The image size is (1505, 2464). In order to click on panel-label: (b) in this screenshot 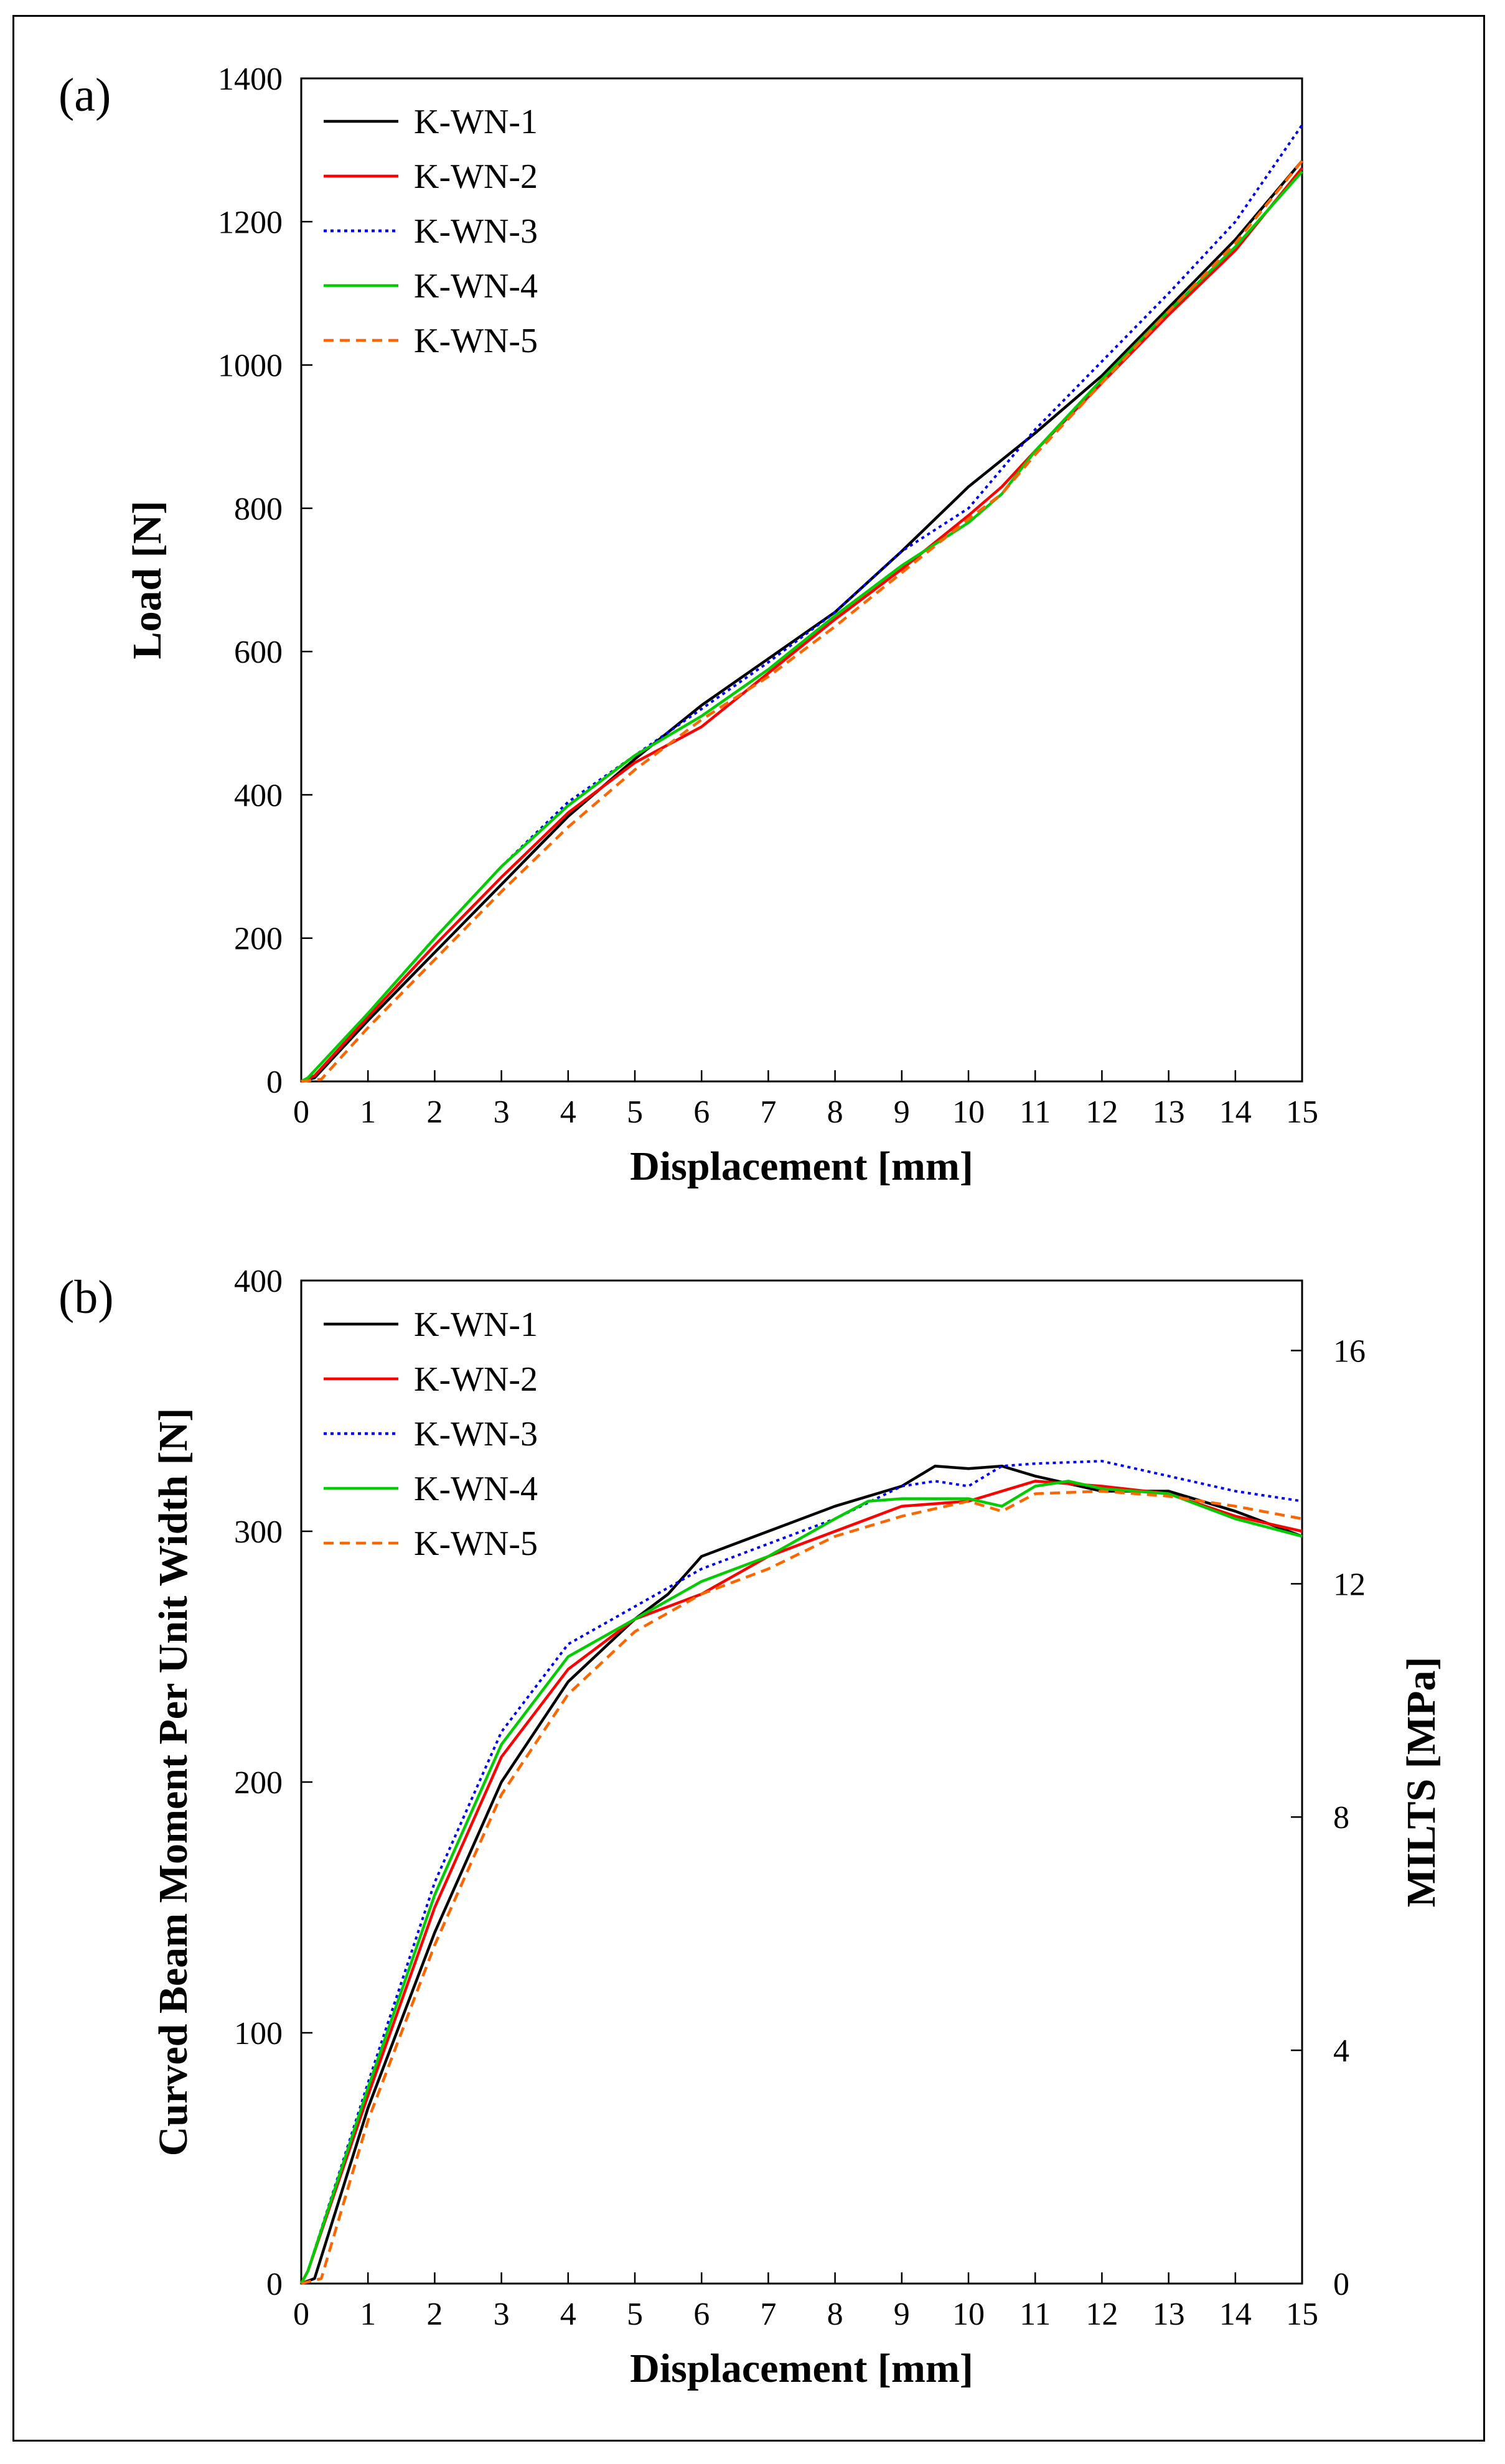, I will do `click(86, 1297)`.